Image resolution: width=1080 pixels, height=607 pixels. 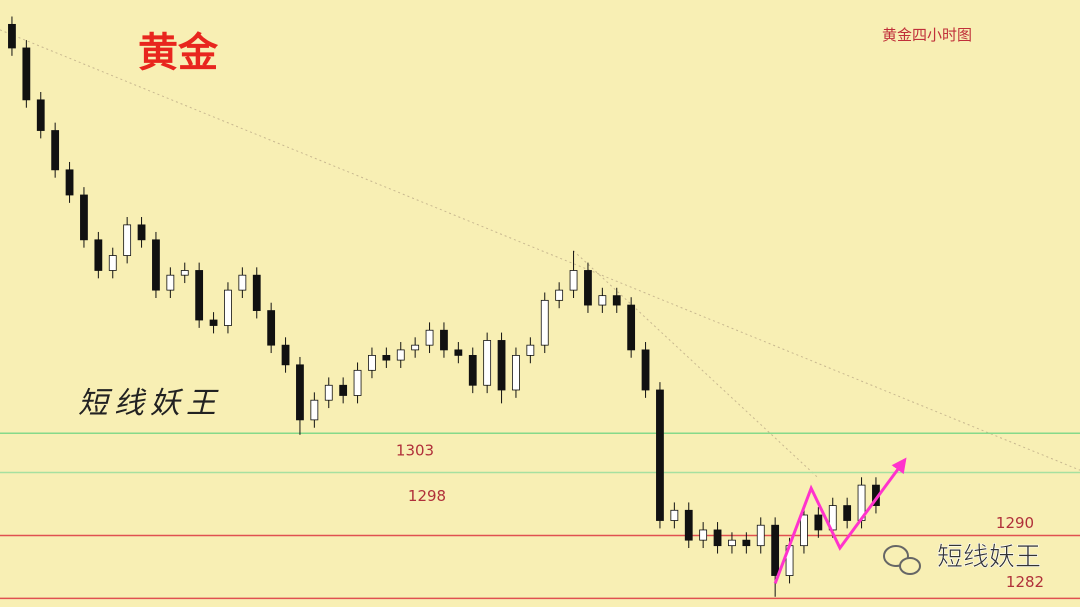 What do you see at coordinates (178, 53) in the screenshot?
I see `chart-title: 黄金` at bounding box center [178, 53].